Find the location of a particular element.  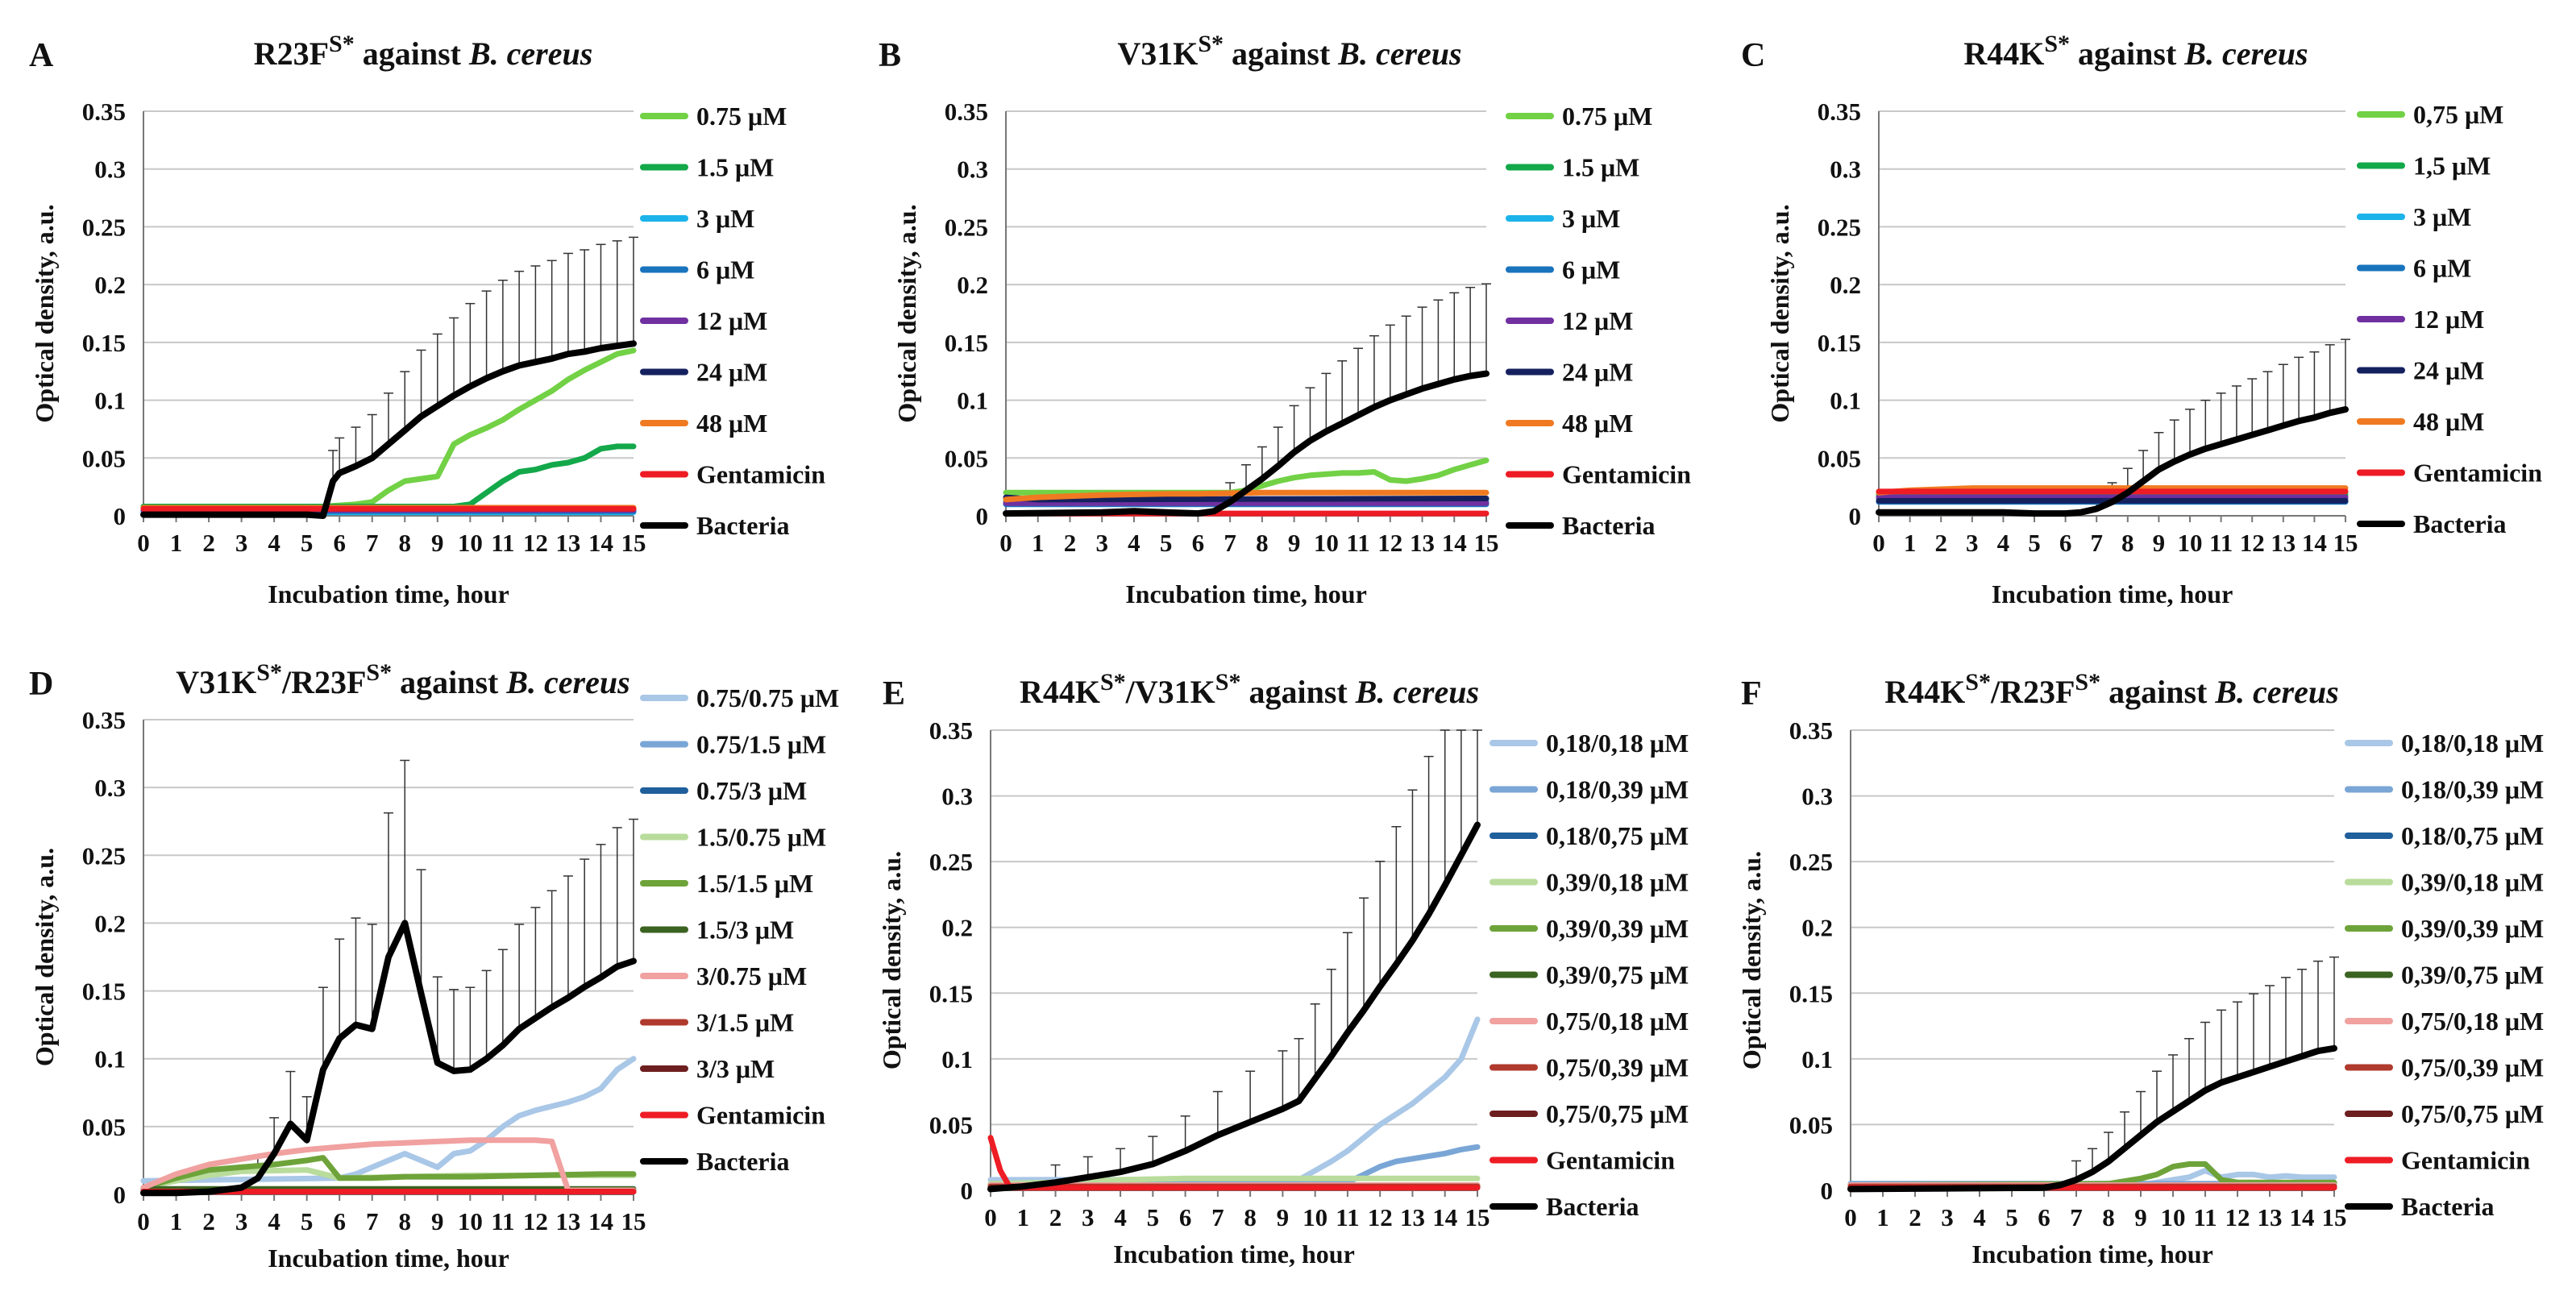

legend-label: 0,75 μM is located at coordinates (2458, 114).